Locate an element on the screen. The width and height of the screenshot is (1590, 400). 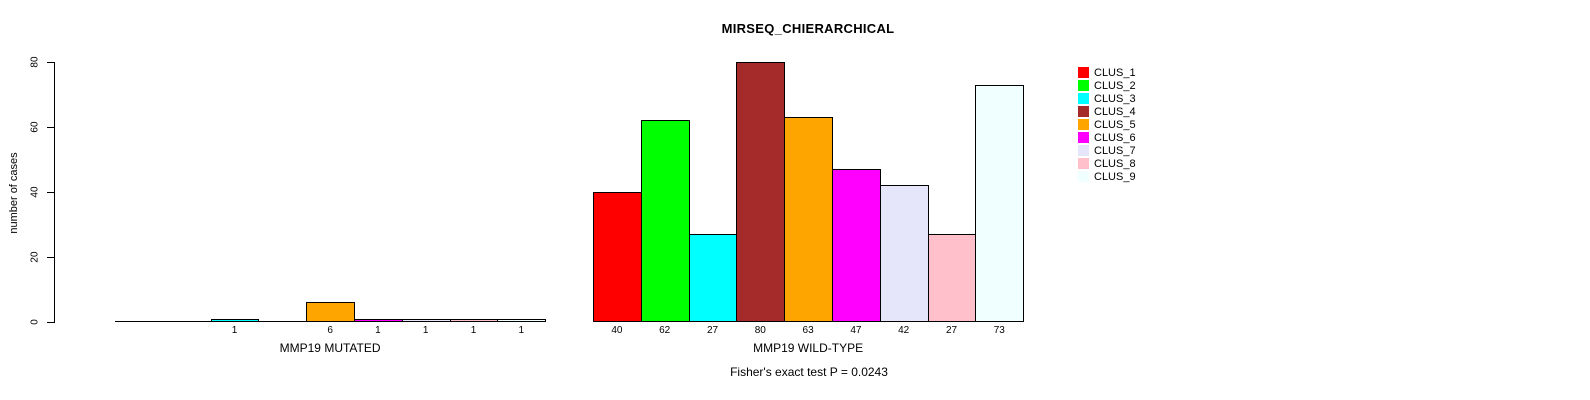
bar-clus_3-group2 is located at coordinates (713, 278).